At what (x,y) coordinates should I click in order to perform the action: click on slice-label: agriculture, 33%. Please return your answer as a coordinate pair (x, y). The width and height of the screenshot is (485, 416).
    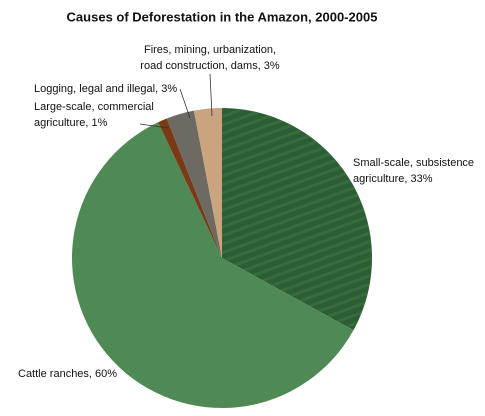
    Looking at the image, I should click on (393, 179).